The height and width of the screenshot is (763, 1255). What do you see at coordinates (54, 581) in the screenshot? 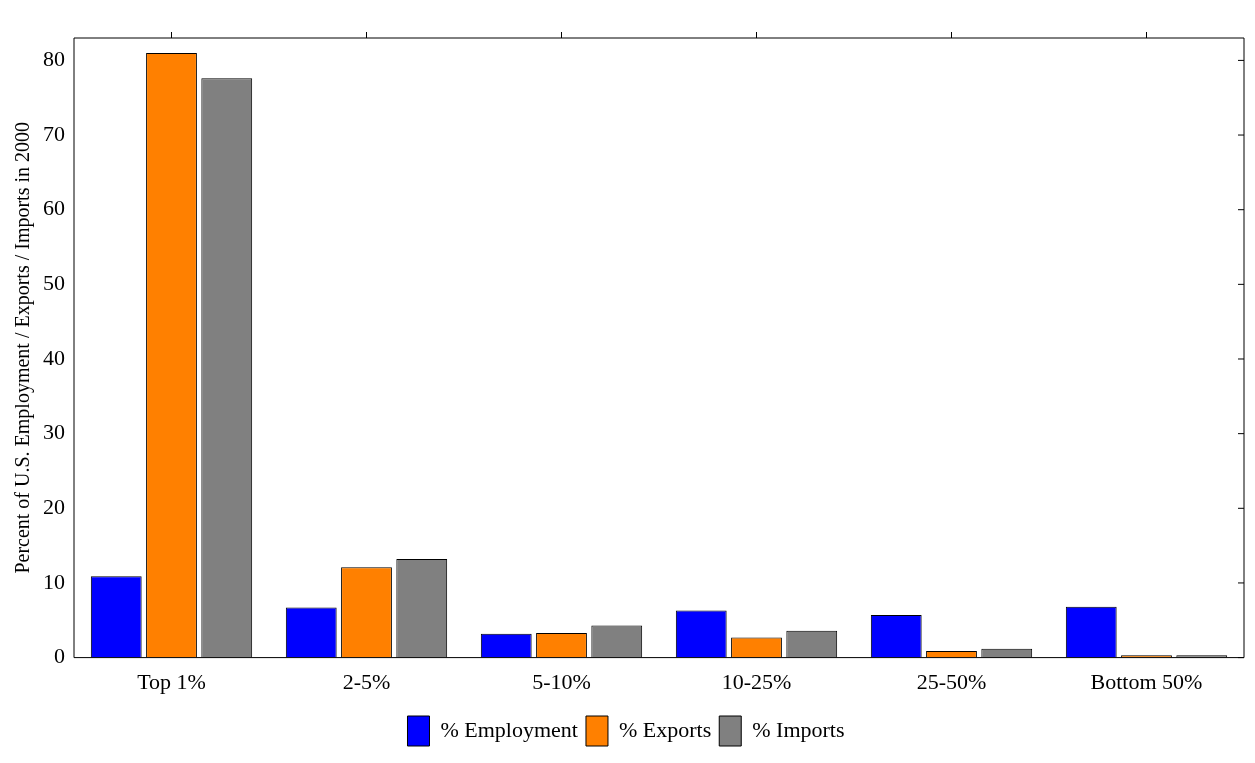
I see `y-tick-label: 10` at bounding box center [54, 581].